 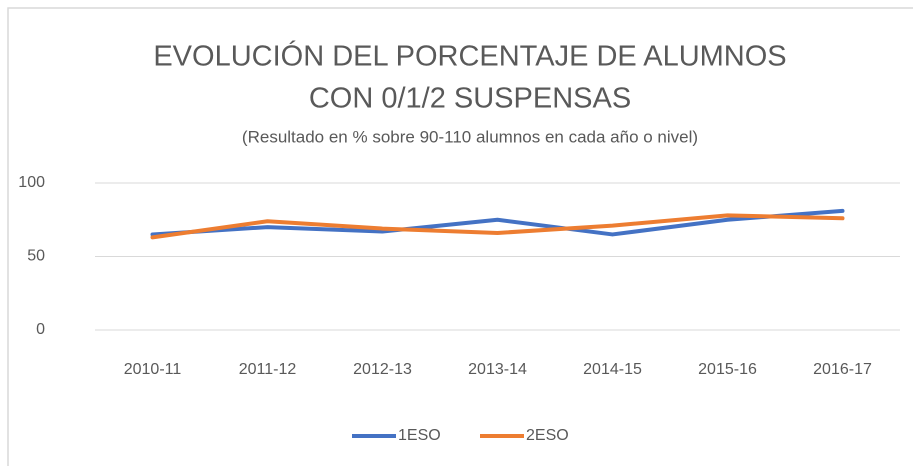 What do you see at coordinates (36, 256) in the screenshot?
I see `y-tick-label: 50` at bounding box center [36, 256].